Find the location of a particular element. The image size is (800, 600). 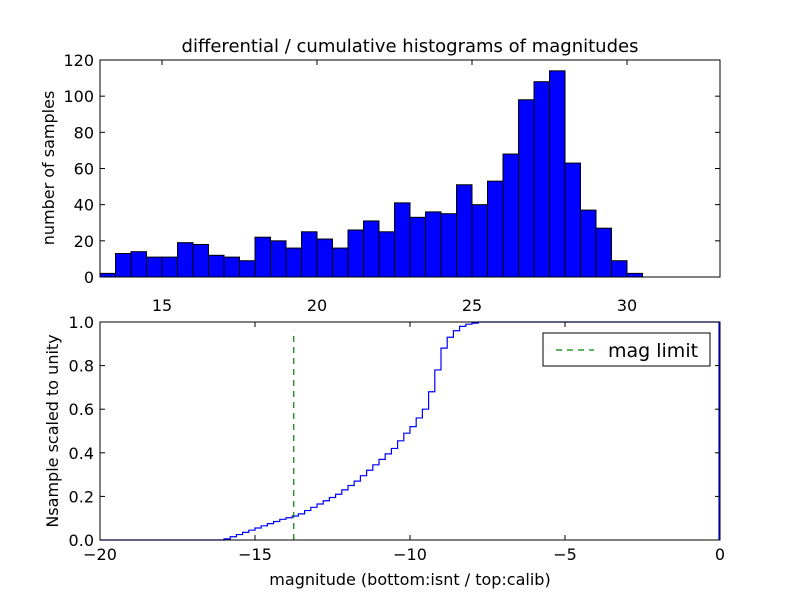

legend-mag-limit-label: mag limit is located at coordinates (653, 351).